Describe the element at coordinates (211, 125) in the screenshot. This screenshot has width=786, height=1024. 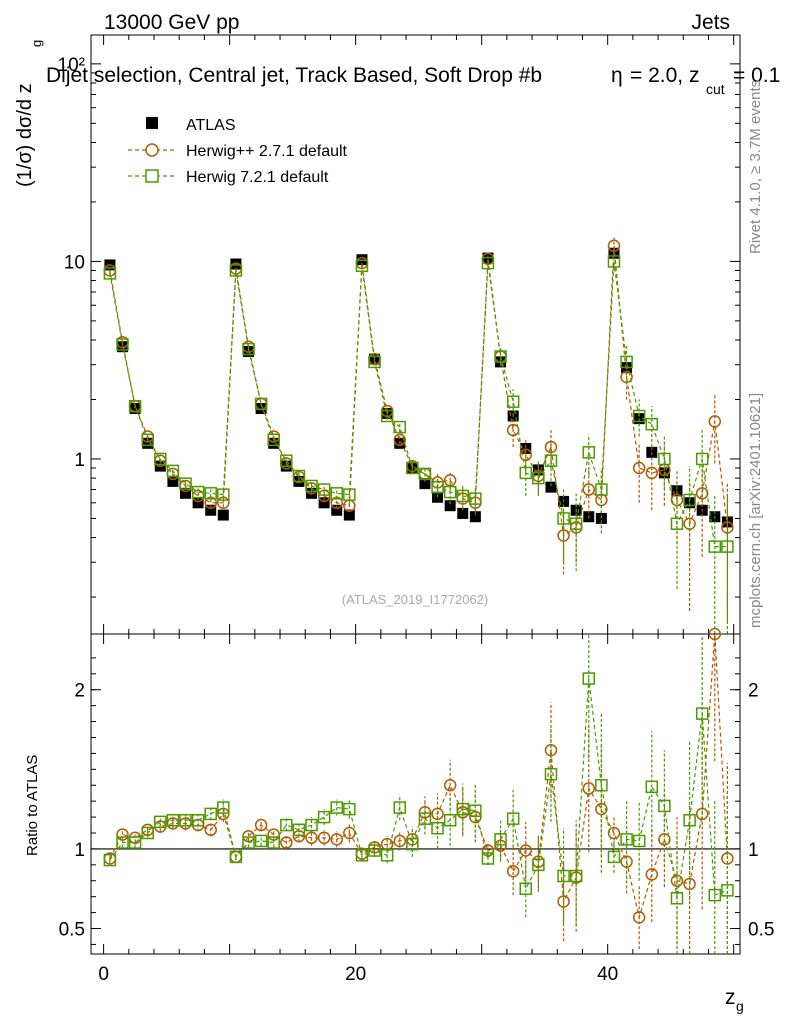
I see `legend-atlas-label: ATLAS` at that location.